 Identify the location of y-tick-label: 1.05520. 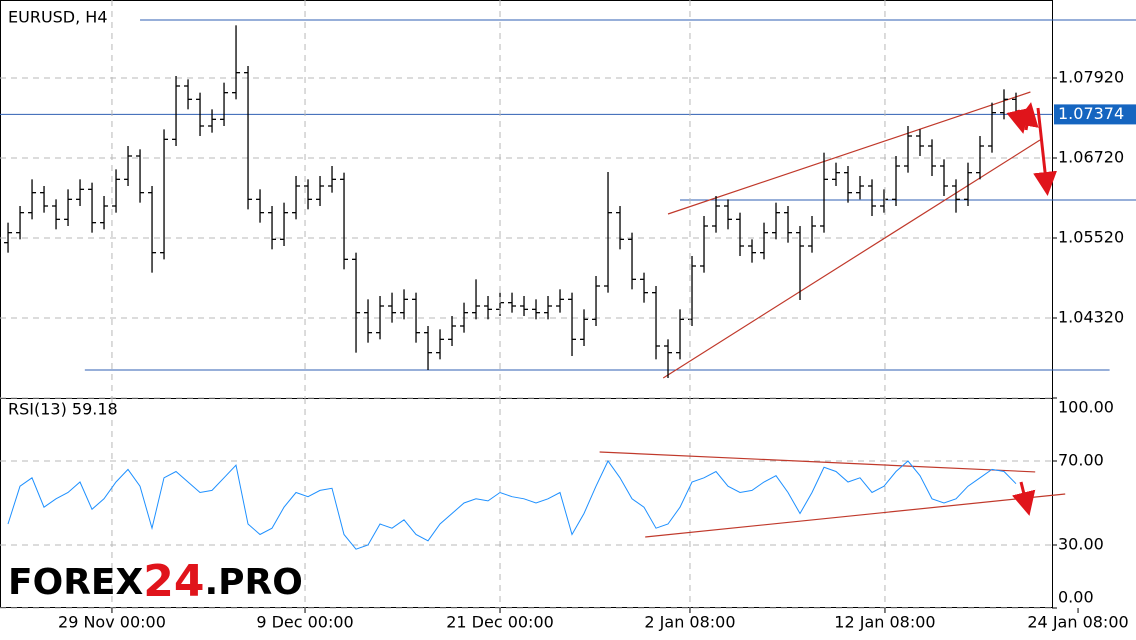
(1091, 237).